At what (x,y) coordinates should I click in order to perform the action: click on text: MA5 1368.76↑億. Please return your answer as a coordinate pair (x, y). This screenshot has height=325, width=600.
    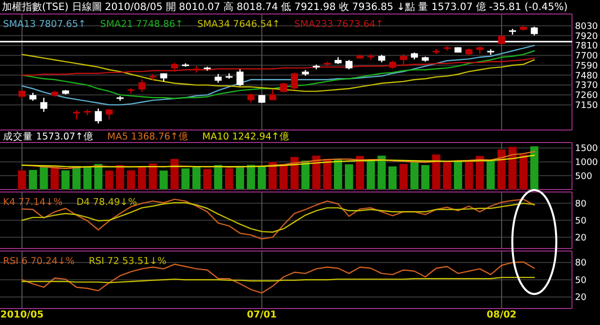
    Looking at the image, I should click on (147, 136).